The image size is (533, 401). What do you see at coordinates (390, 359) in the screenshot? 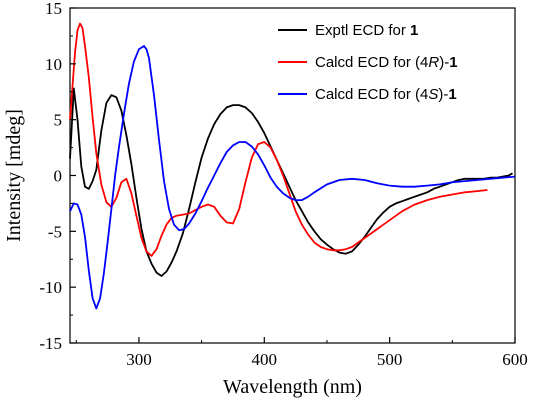
I see `x-tick-label: 500` at bounding box center [390, 359].